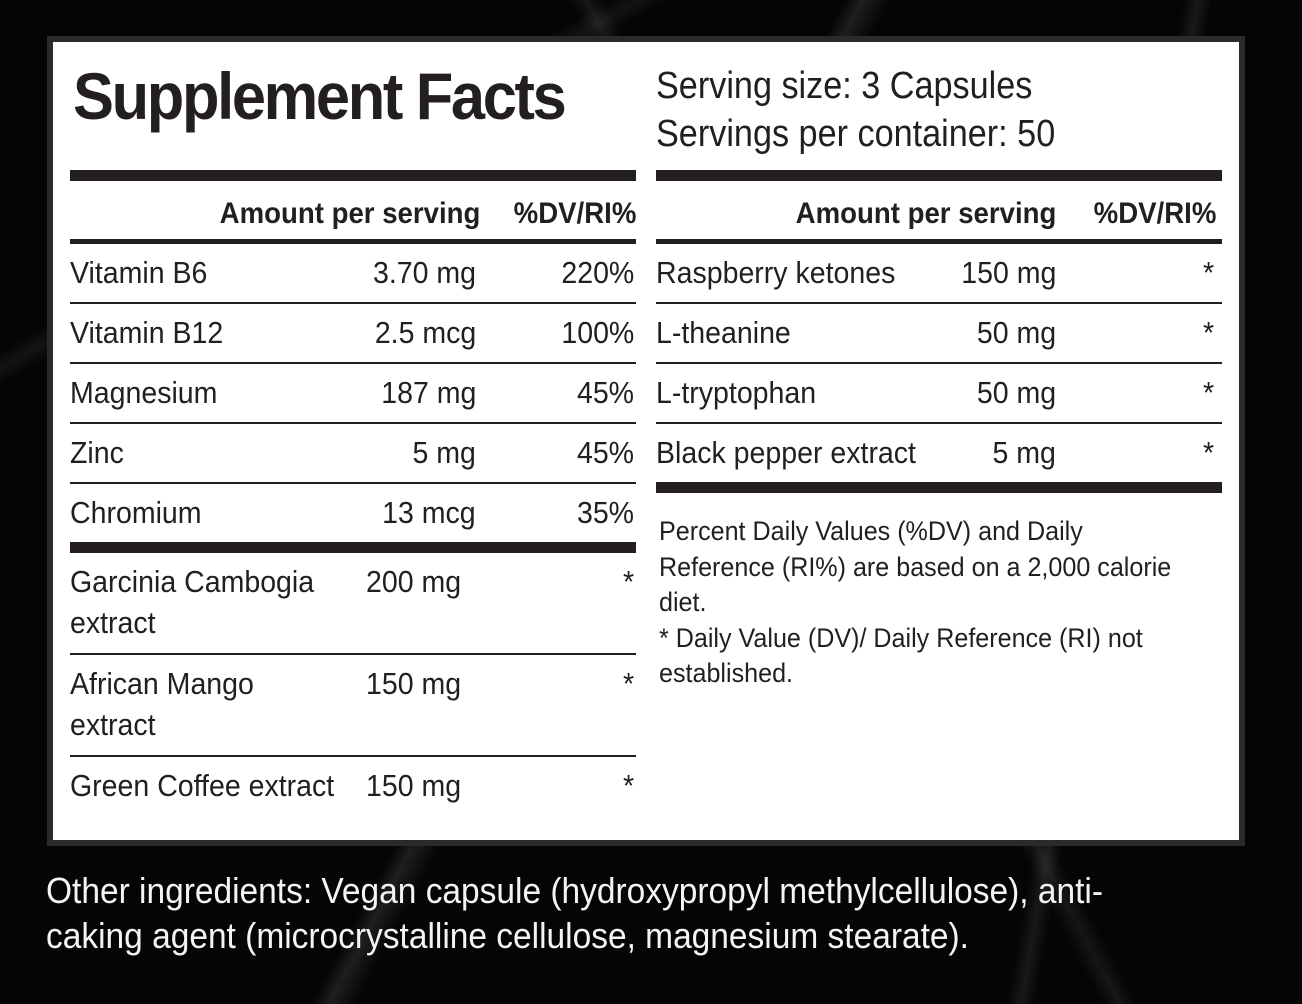 Image resolution: width=1302 pixels, height=1004 pixels. Describe the element at coordinates (97, 452) in the screenshot. I see `nutrient-name: Zinc` at that location.